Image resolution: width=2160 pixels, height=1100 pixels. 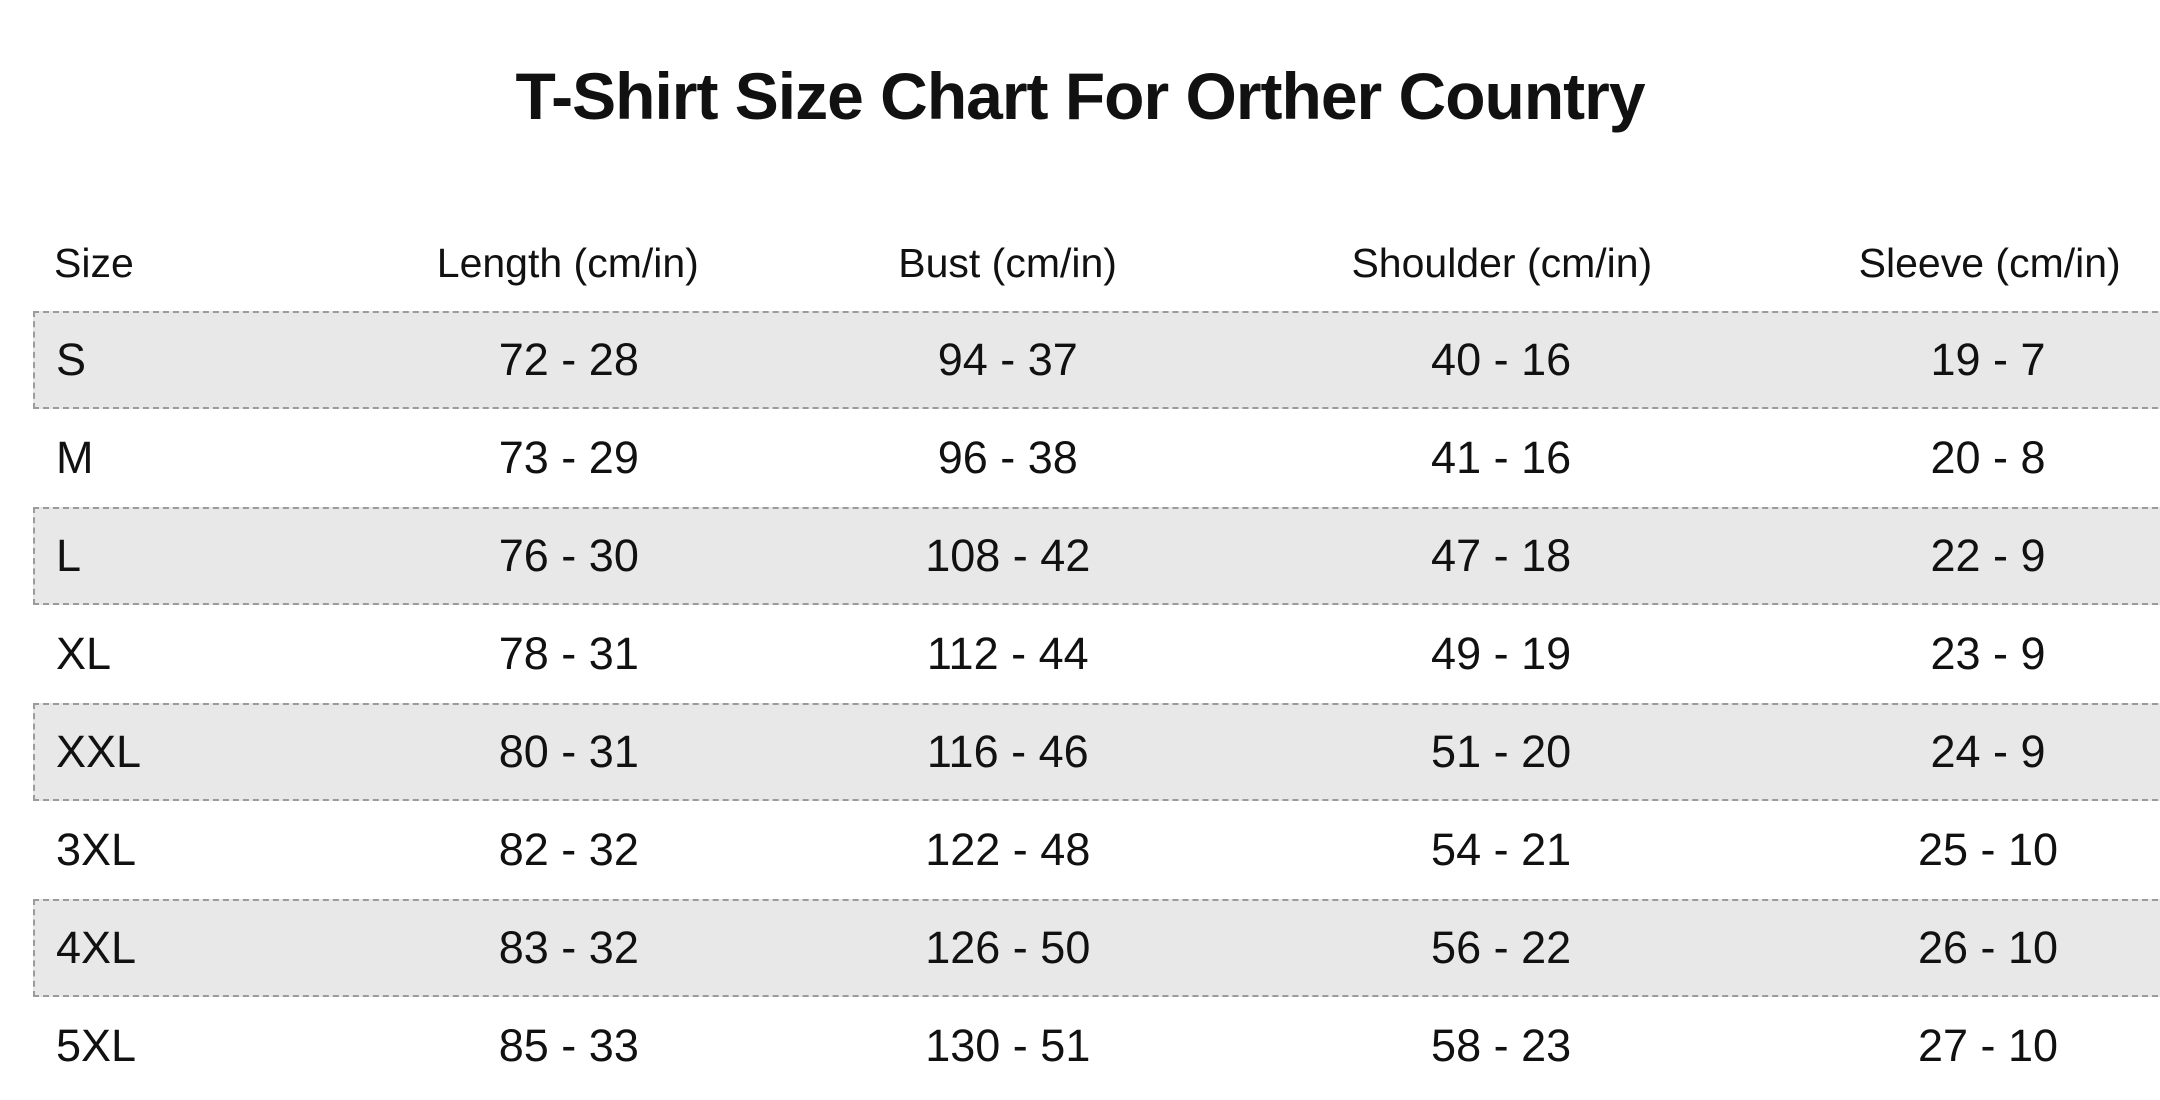 I want to click on page-title: T-Shirt Size Chart For Orther Country, so click(x=1080, y=96).